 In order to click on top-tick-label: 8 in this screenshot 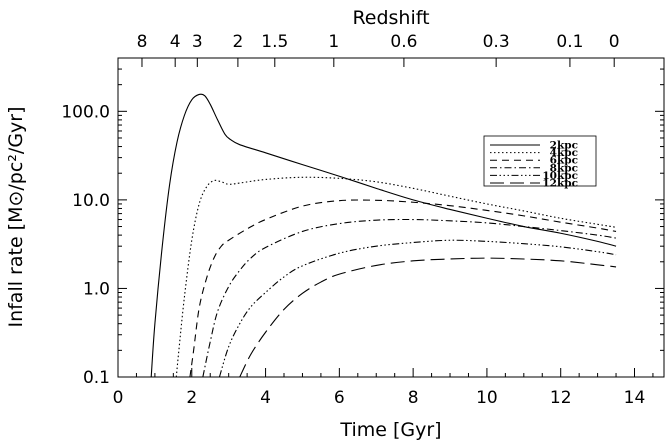, I will do `click(142, 42)`.